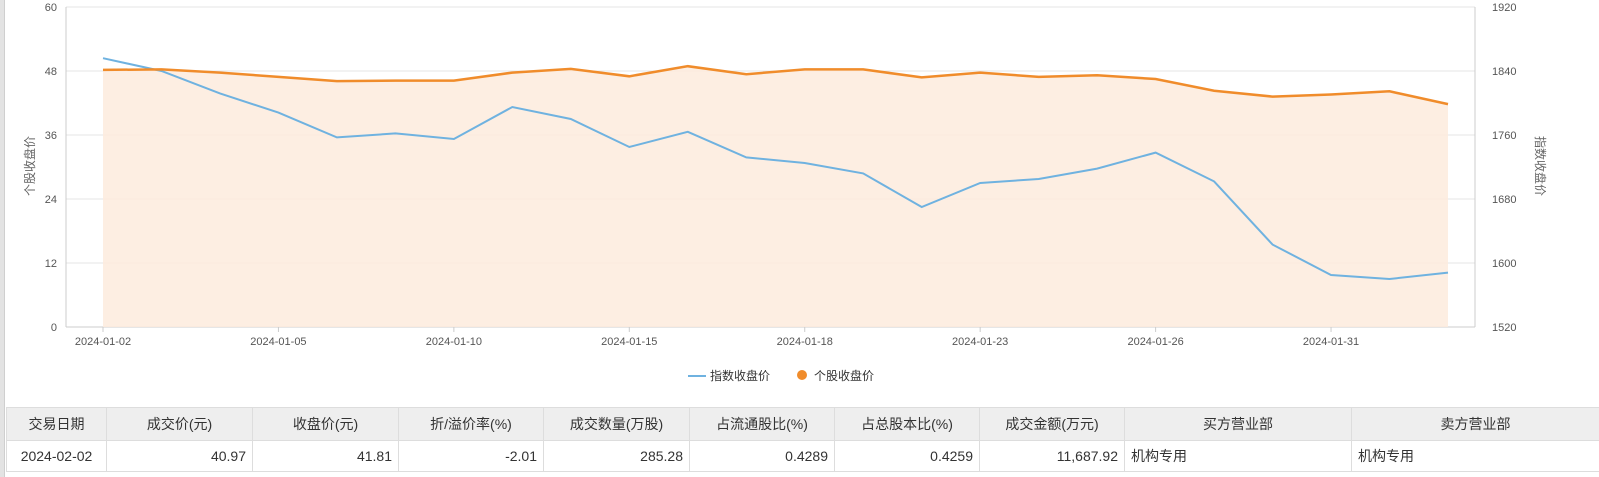 Image resolution: width=1599 pixels, height=477 pixels. What do you see at coordinates (1238, 424) in the screenshot?
I see `col-buyer: 买方营业部` at bounding box center [1238, 424].